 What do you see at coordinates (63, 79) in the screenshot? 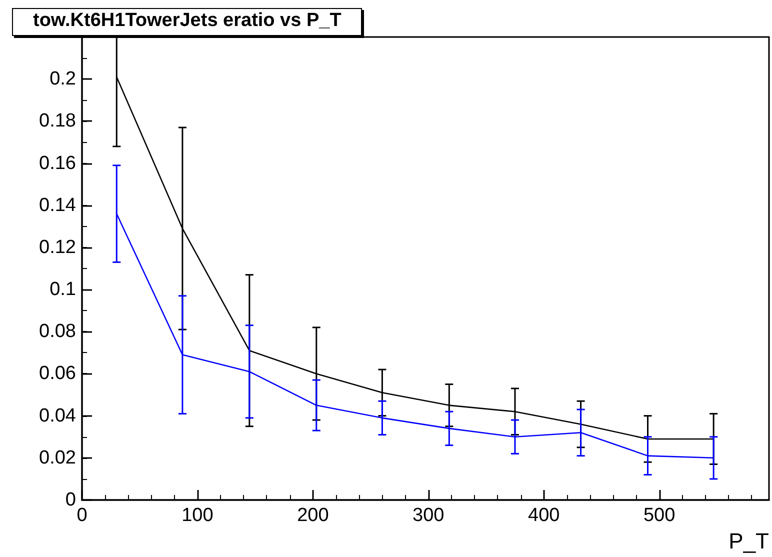
I see `y-tick-label: 0.2` at bounding box center [63, 79].